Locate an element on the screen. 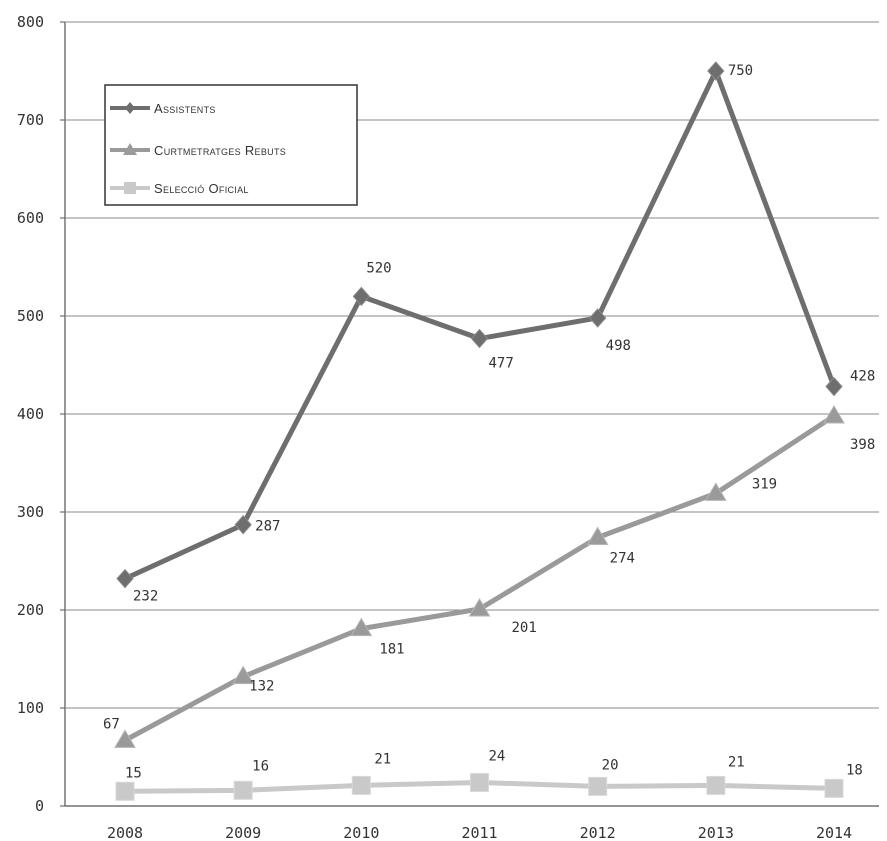  data-label: 67 is located at coordinates (111, 724).